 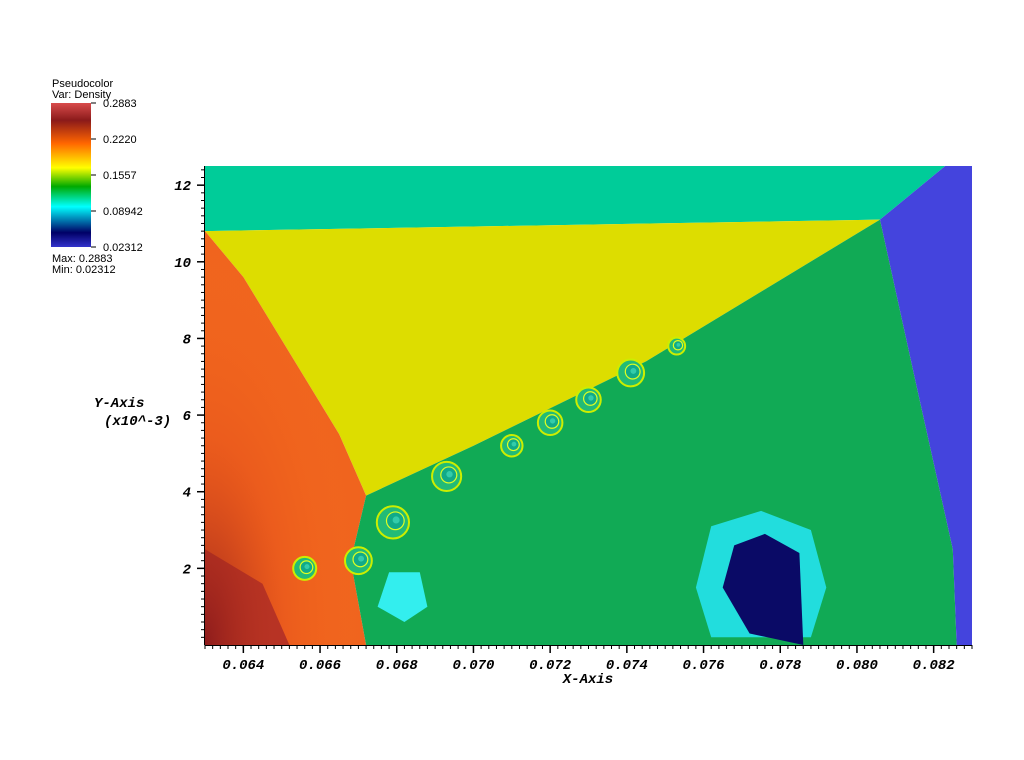 What do you see at coordinates (187, 340) in the screenshot?
I see `y-tick-label: 8` at bounding box center [187, 340].